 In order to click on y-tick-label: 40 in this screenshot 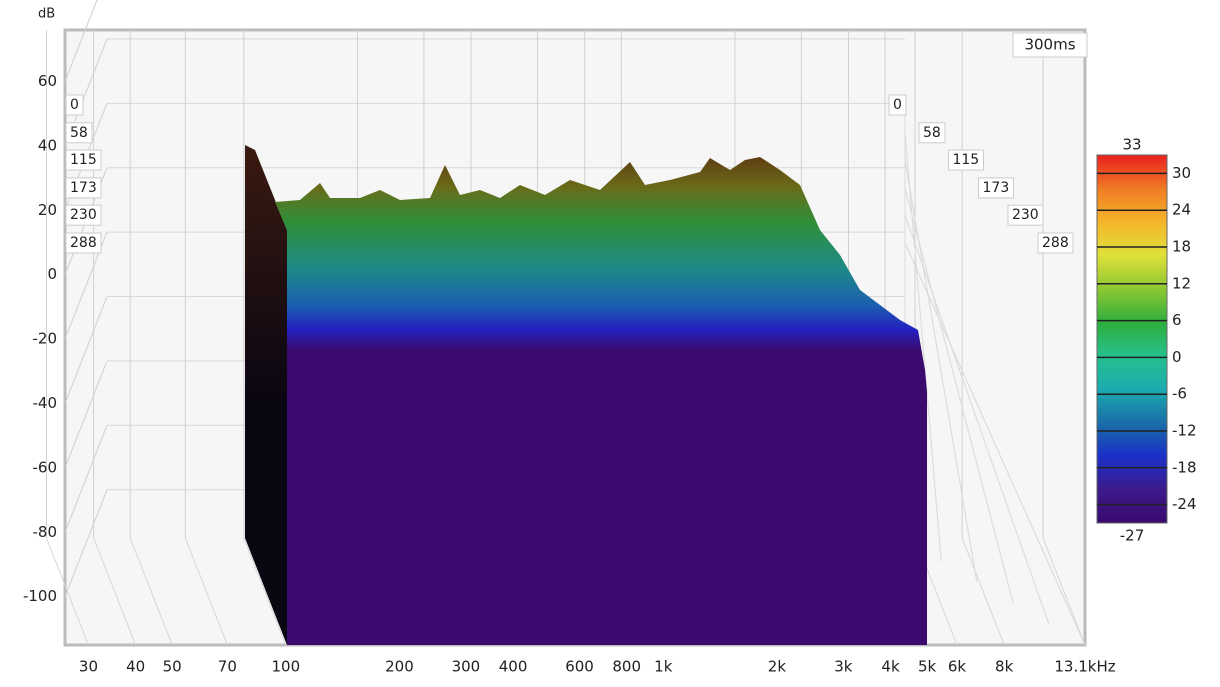, I will do `click(47, 145)`.